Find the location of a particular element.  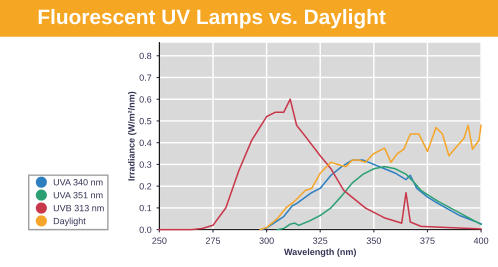

y-tick-label: 0.4 is located at coordinates (146, 143).